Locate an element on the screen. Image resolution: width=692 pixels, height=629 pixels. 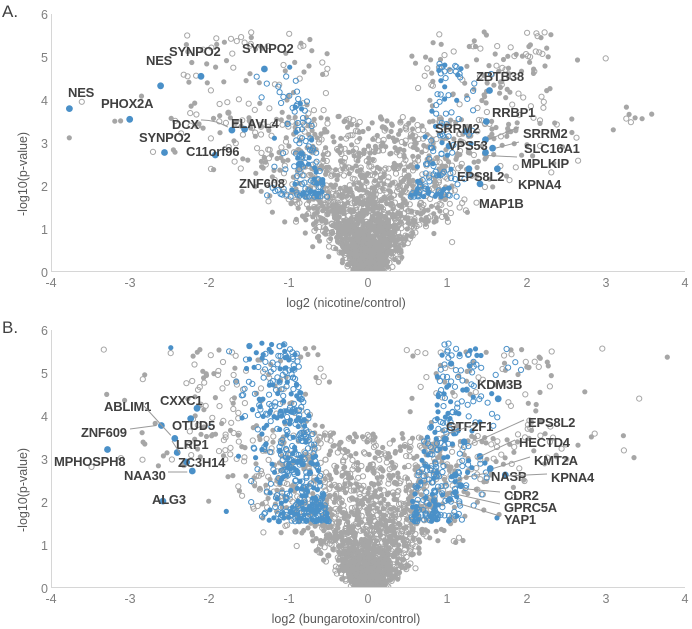
hit-point-otud5 is located at coordinates (191, 418).